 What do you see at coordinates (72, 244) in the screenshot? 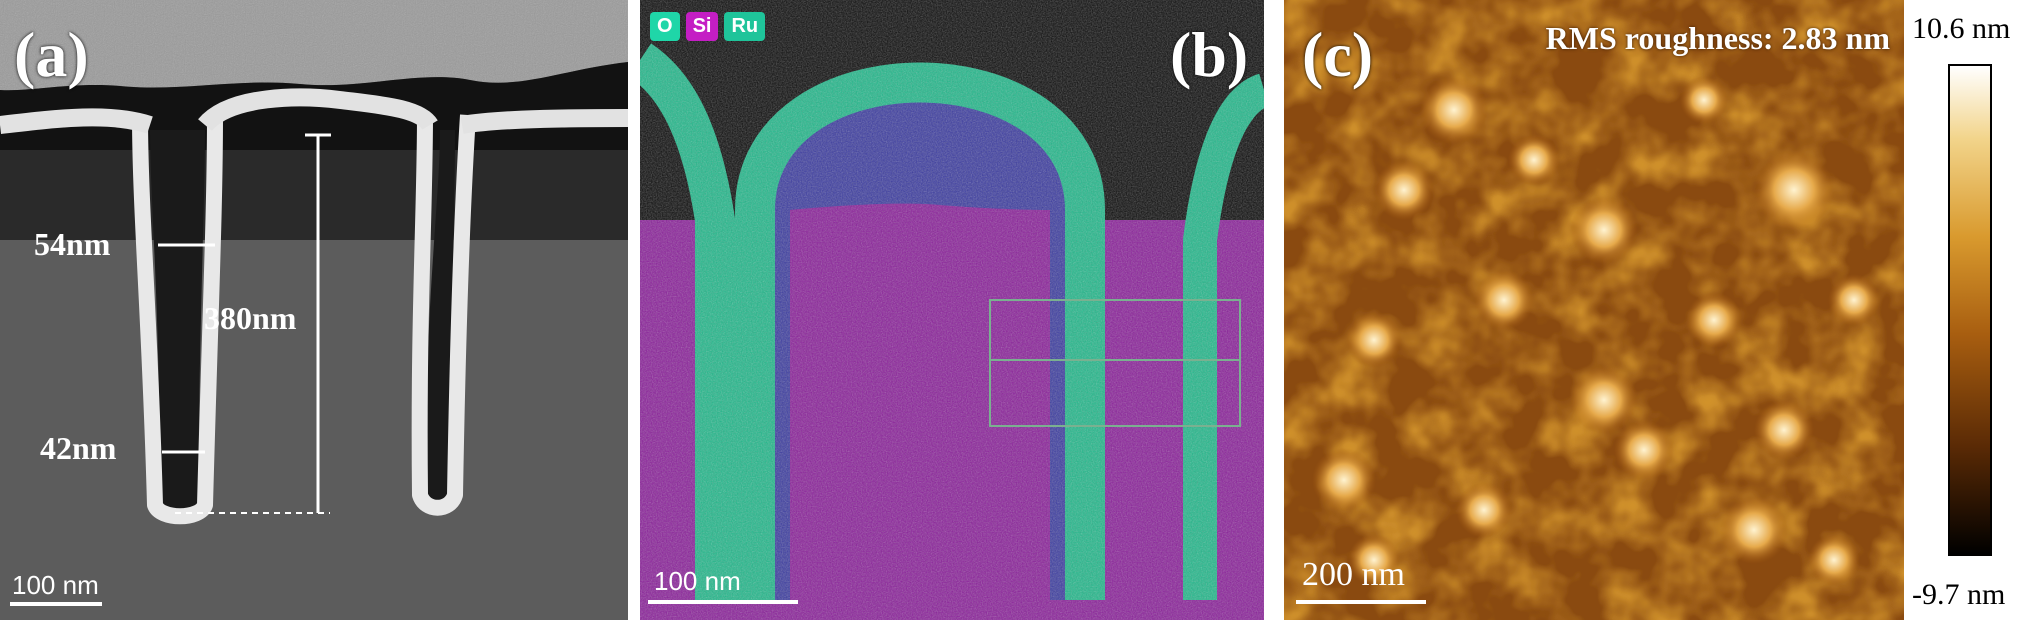
I see `measurement-54nm: 54nm` at bounding box center [72, 244].